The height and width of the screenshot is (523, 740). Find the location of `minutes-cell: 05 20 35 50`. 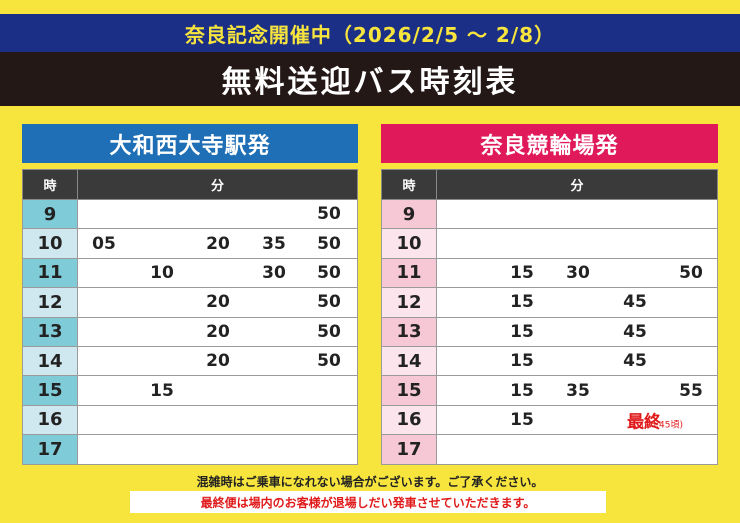

minutes-cell: 05 20 35 50 is located at coordinates (217, 243).